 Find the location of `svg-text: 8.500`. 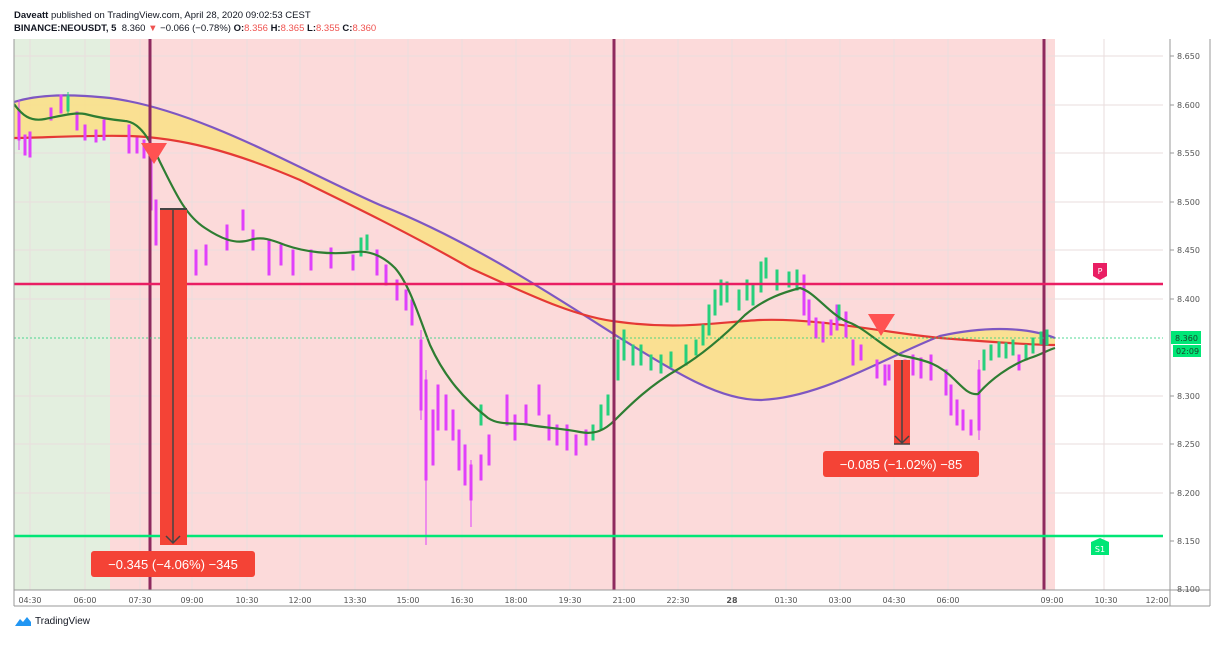

svg-text: 8.500 is located at coordinates (1188, 202).